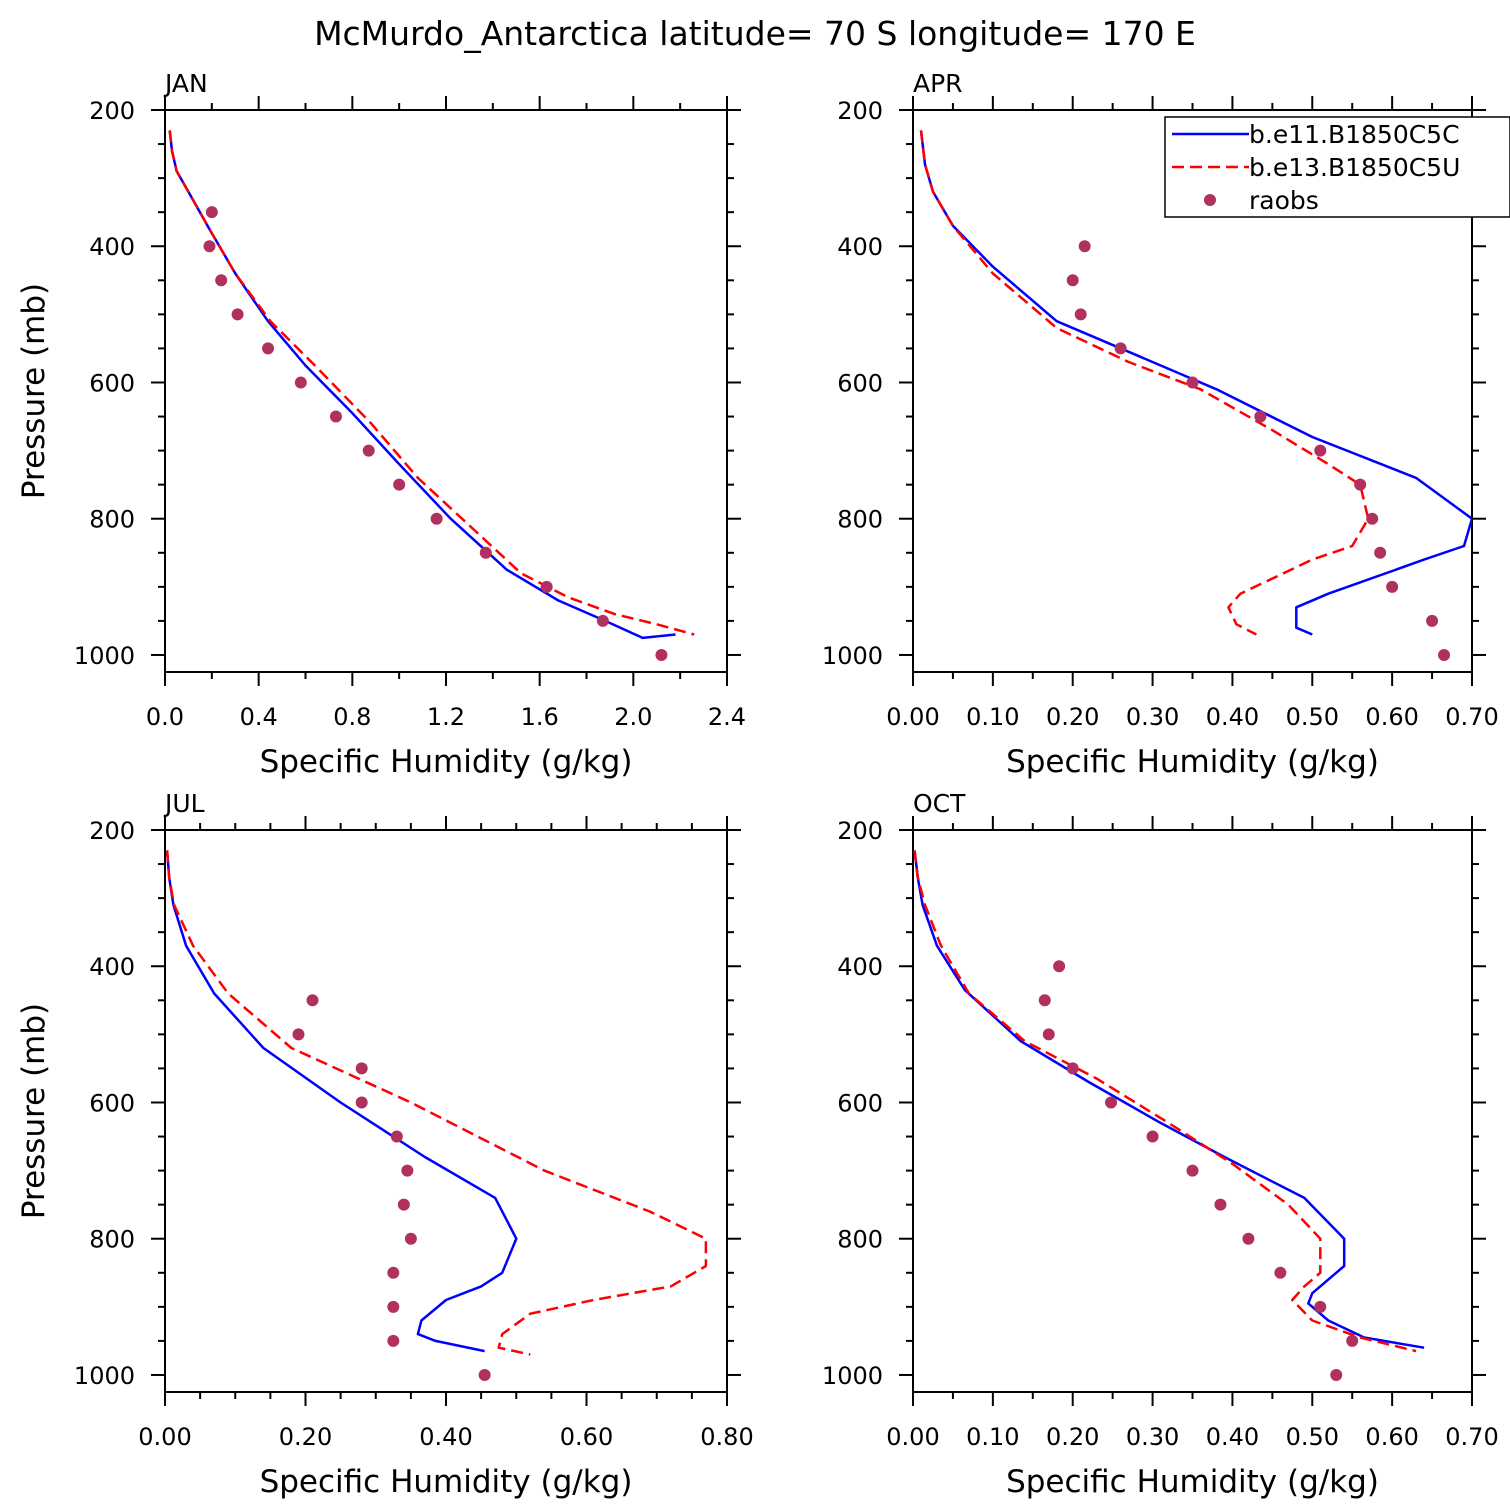 This screenshot has width=1510, height=1510. What do you see at coordinates (1210, 200) in the screenshot?
I see `legend-marker-raobs` at bounding box center [1210, 200].